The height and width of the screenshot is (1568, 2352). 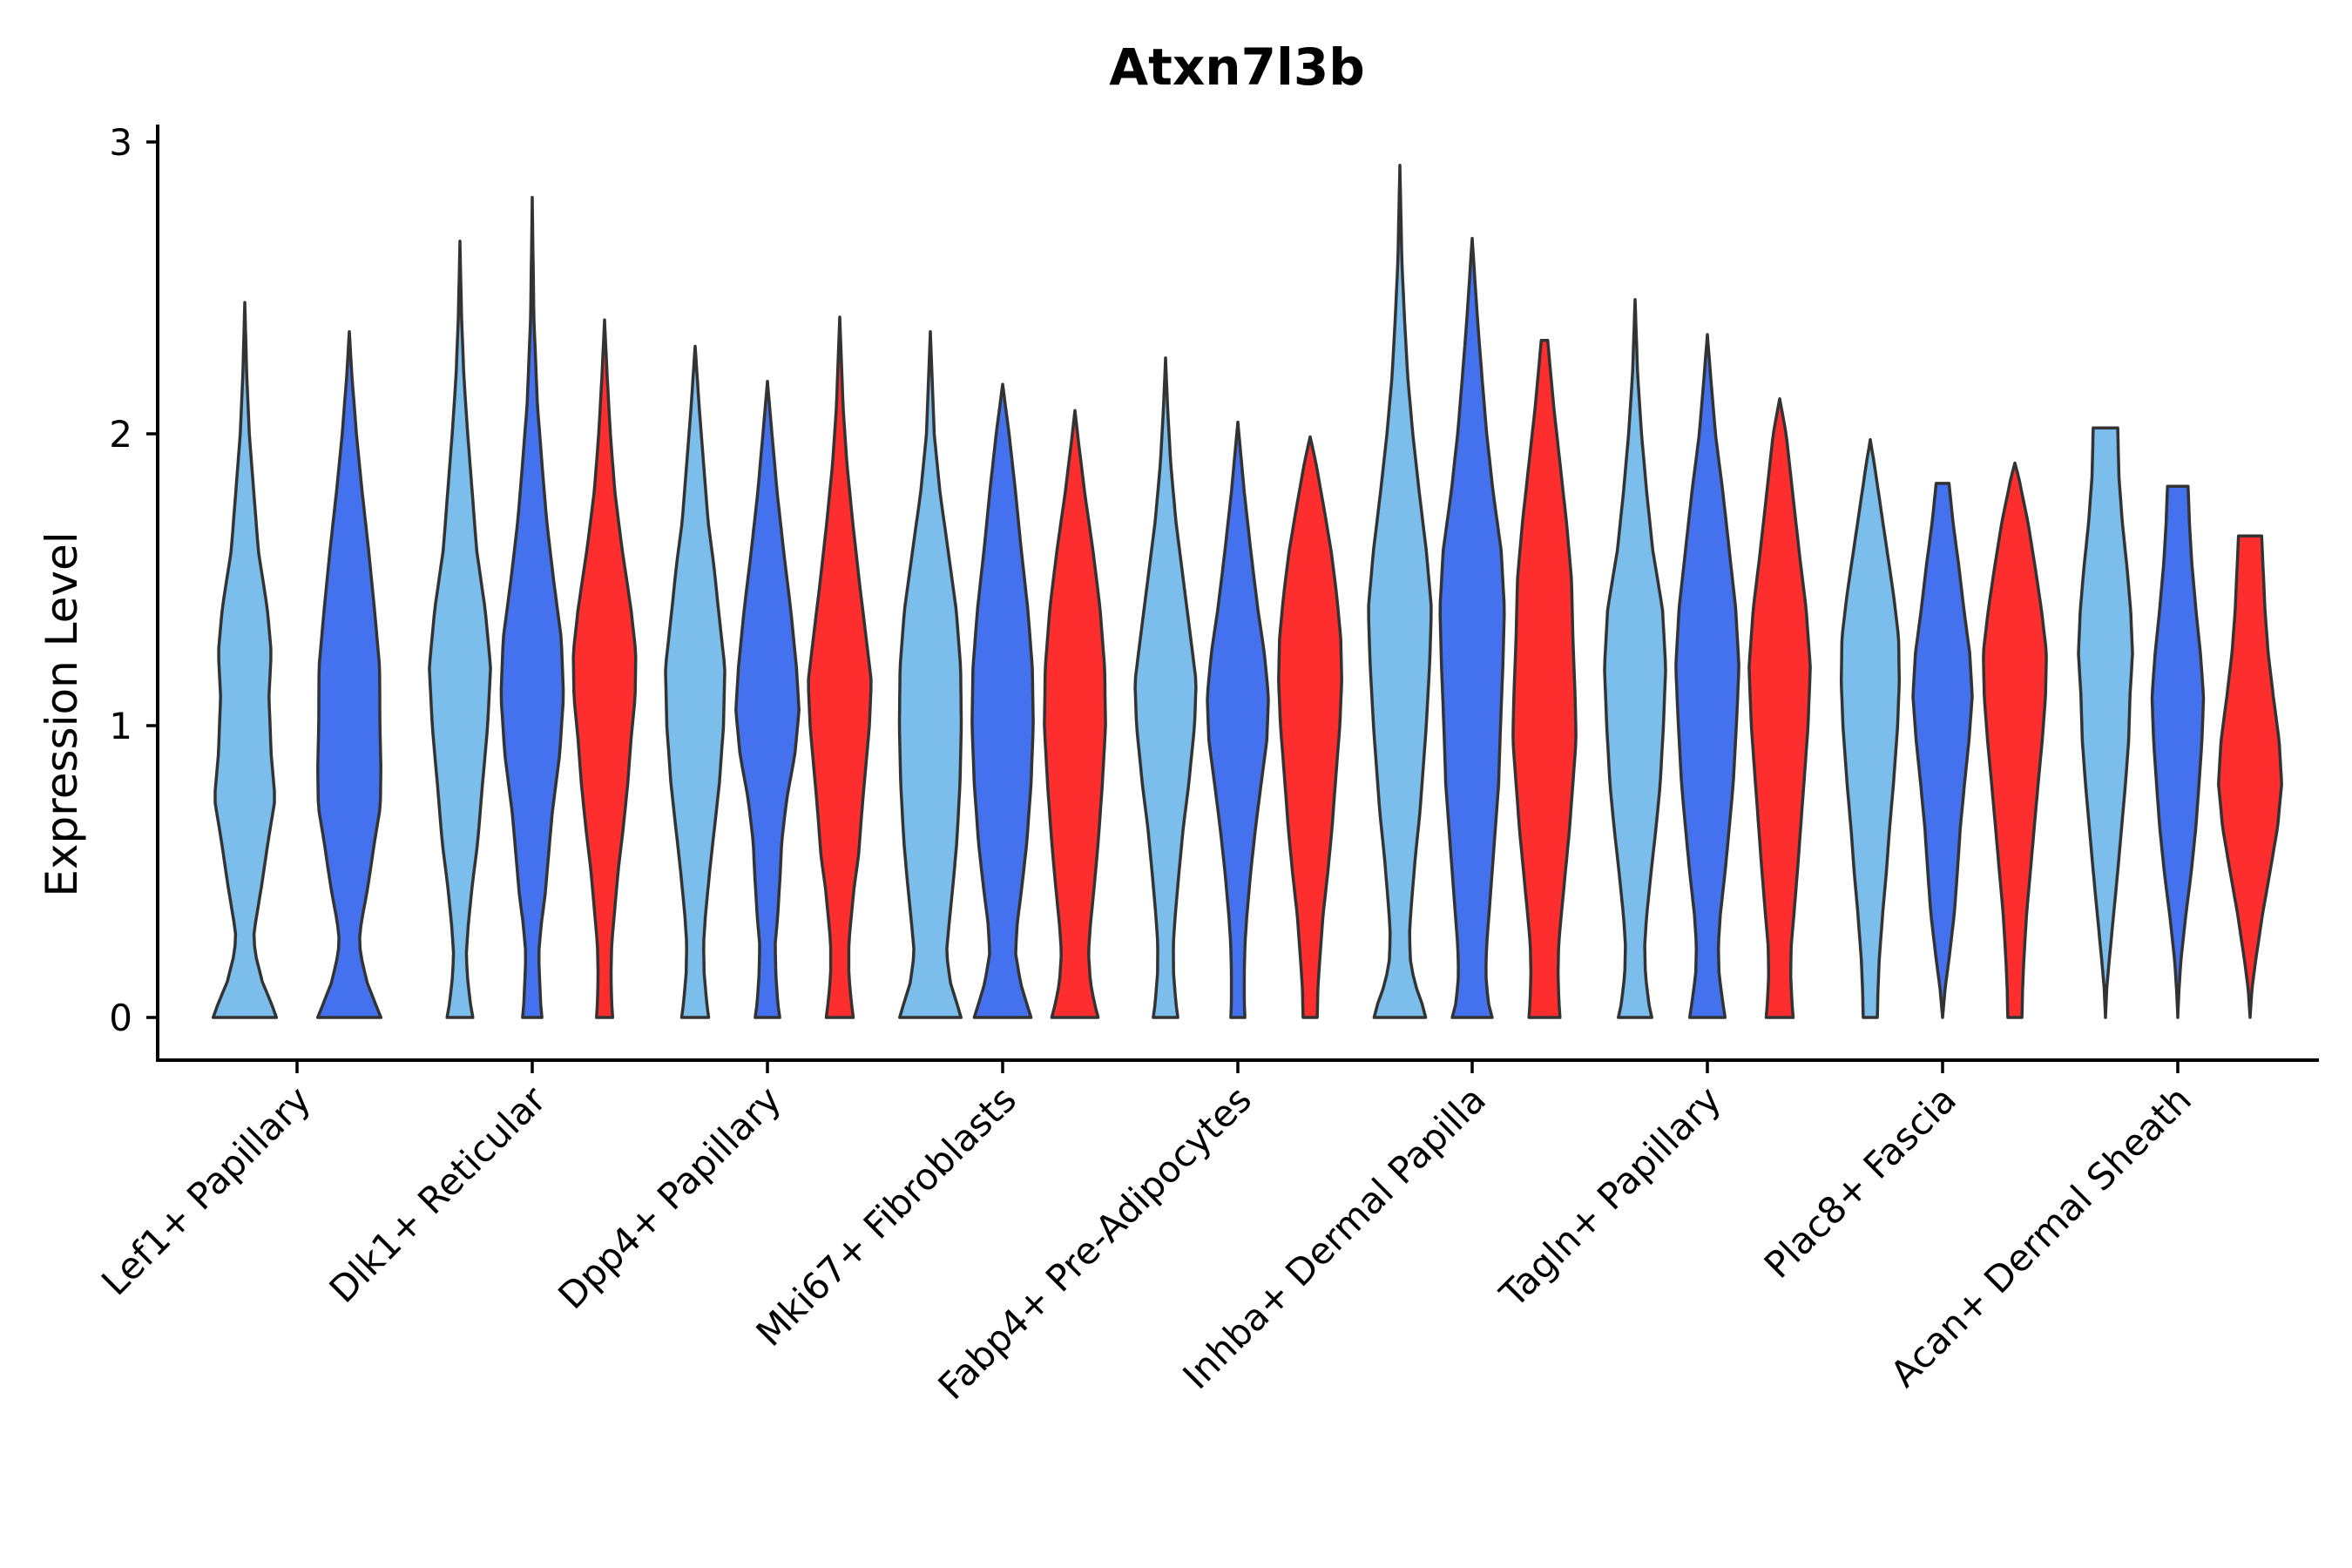 I want to click on chart-title: Atxn7l3b, so click(x=1236, y=67).